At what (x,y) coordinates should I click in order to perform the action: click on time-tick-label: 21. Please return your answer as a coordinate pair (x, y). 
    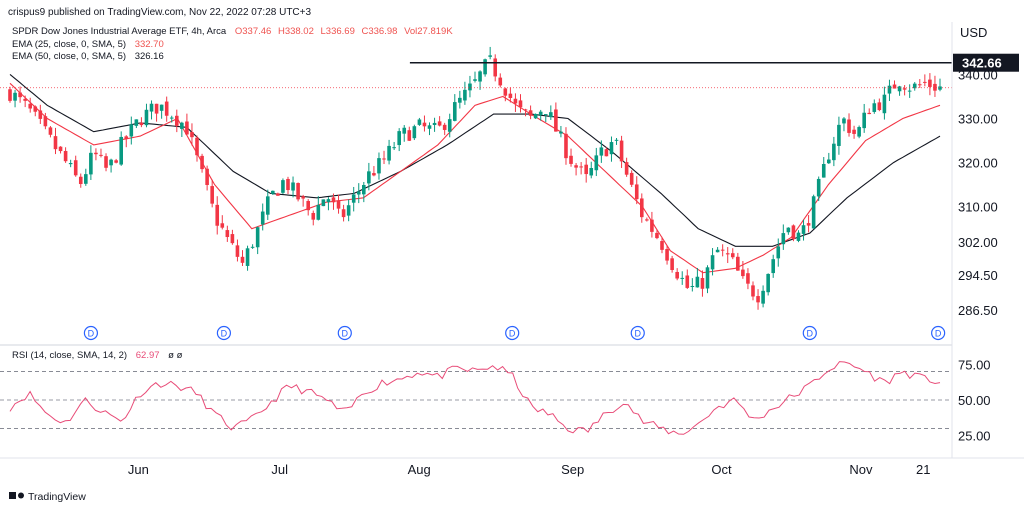
    Looking at the image, I should click on (923, 469).